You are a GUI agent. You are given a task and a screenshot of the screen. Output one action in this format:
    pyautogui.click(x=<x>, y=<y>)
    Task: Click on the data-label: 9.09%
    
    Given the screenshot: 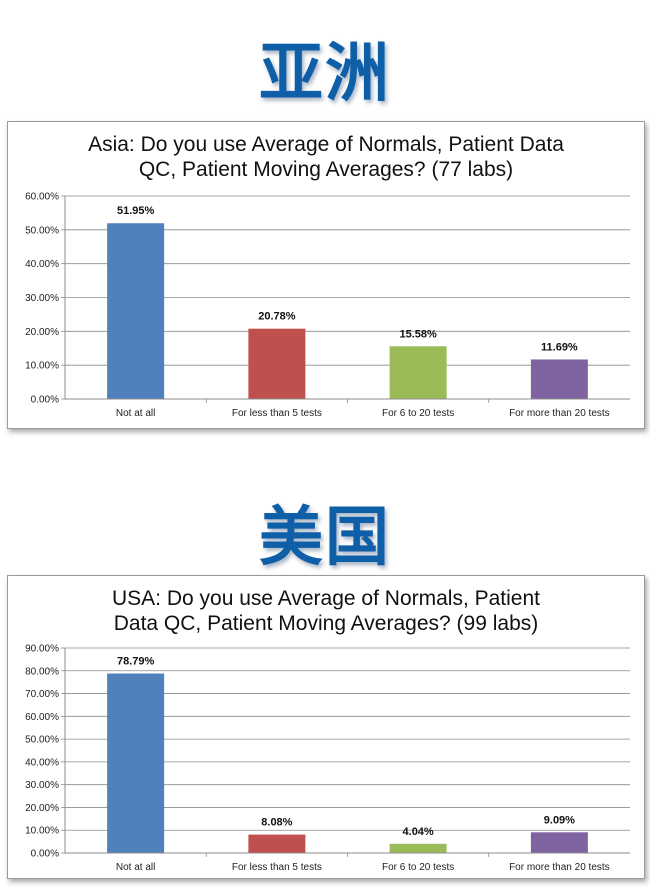 What is the action you would take?
    pyautogui.click(x=559, y=820)
    